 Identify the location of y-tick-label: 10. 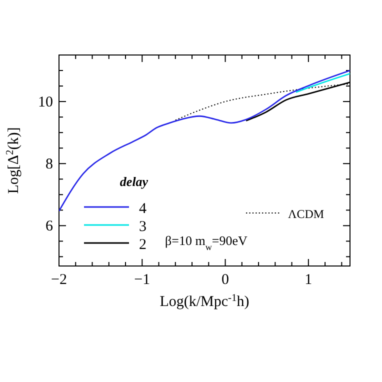
(45, 102).